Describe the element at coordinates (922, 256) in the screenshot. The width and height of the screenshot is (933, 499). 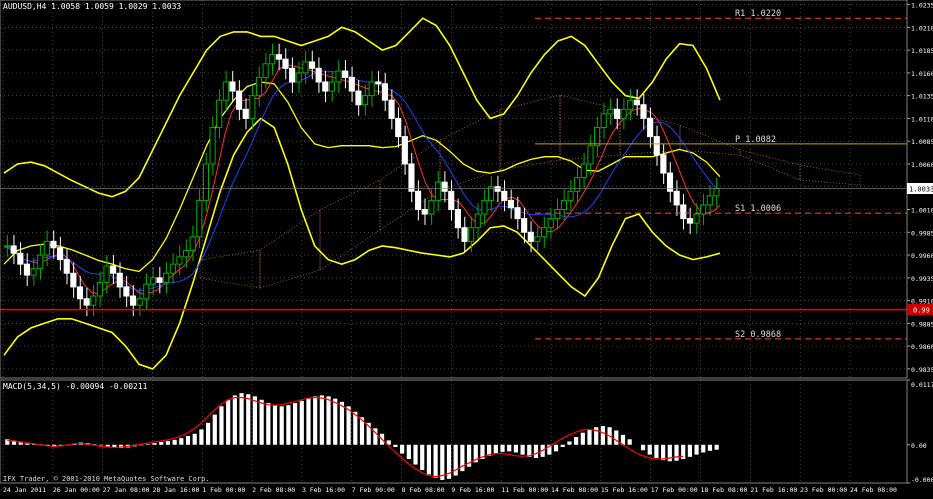
I see `y-tick-label: 0.9960` at that location.